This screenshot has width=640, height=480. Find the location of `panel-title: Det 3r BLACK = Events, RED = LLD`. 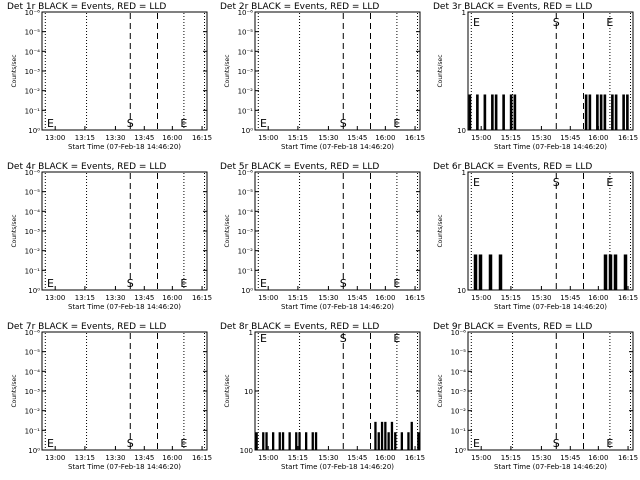

panel-title: Det 3r BLACK = Events, RED = LLD is located at coordinates (512, 7).